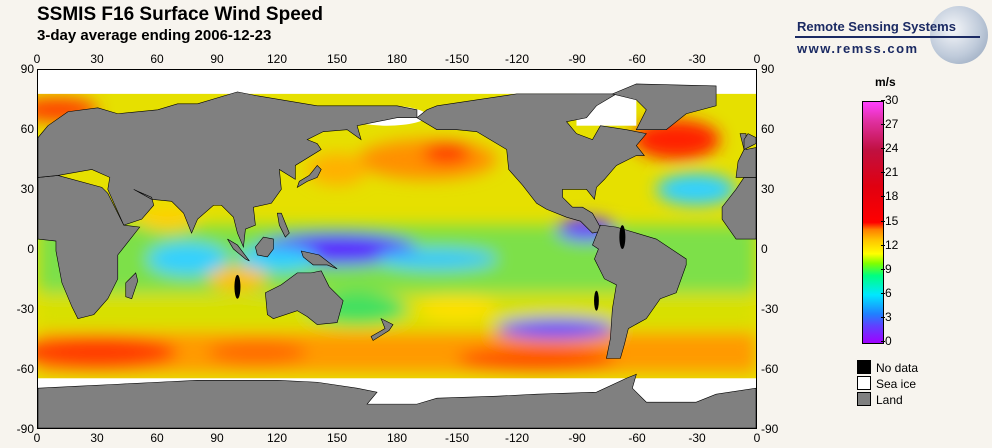 The height and width of the screenshot is (448, 992). Describe the element at coordinates (397, 438) in the screenshot. I see `lon-tick-label-bottom: 180` at that location.